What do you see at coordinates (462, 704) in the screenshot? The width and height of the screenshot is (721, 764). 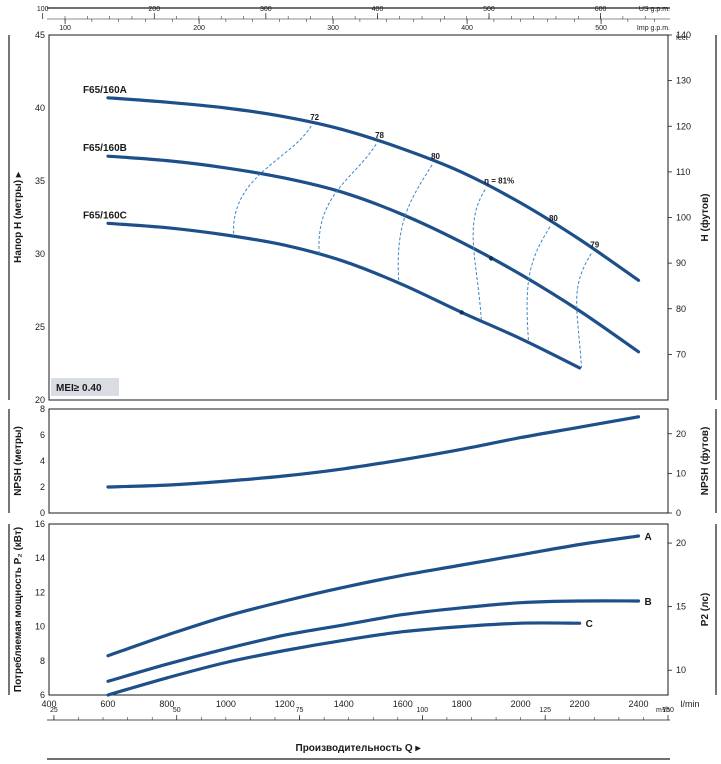 I see `x-tick-label: 1800` at bounding box center [462, 704].